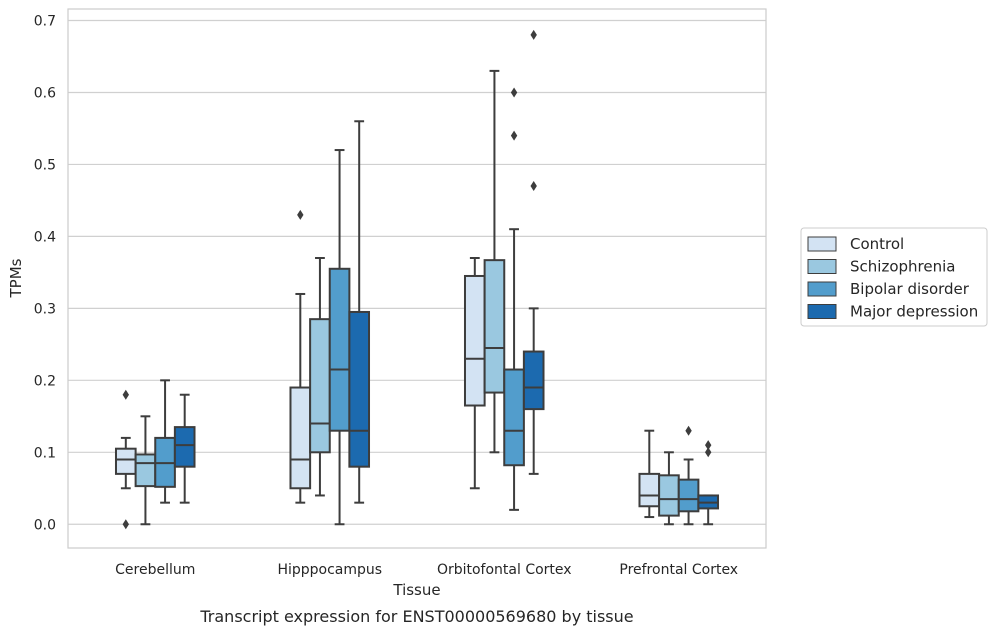 The image size is (997, 638). I want to click on x-axis-label: Tissue, so click(416, 590).